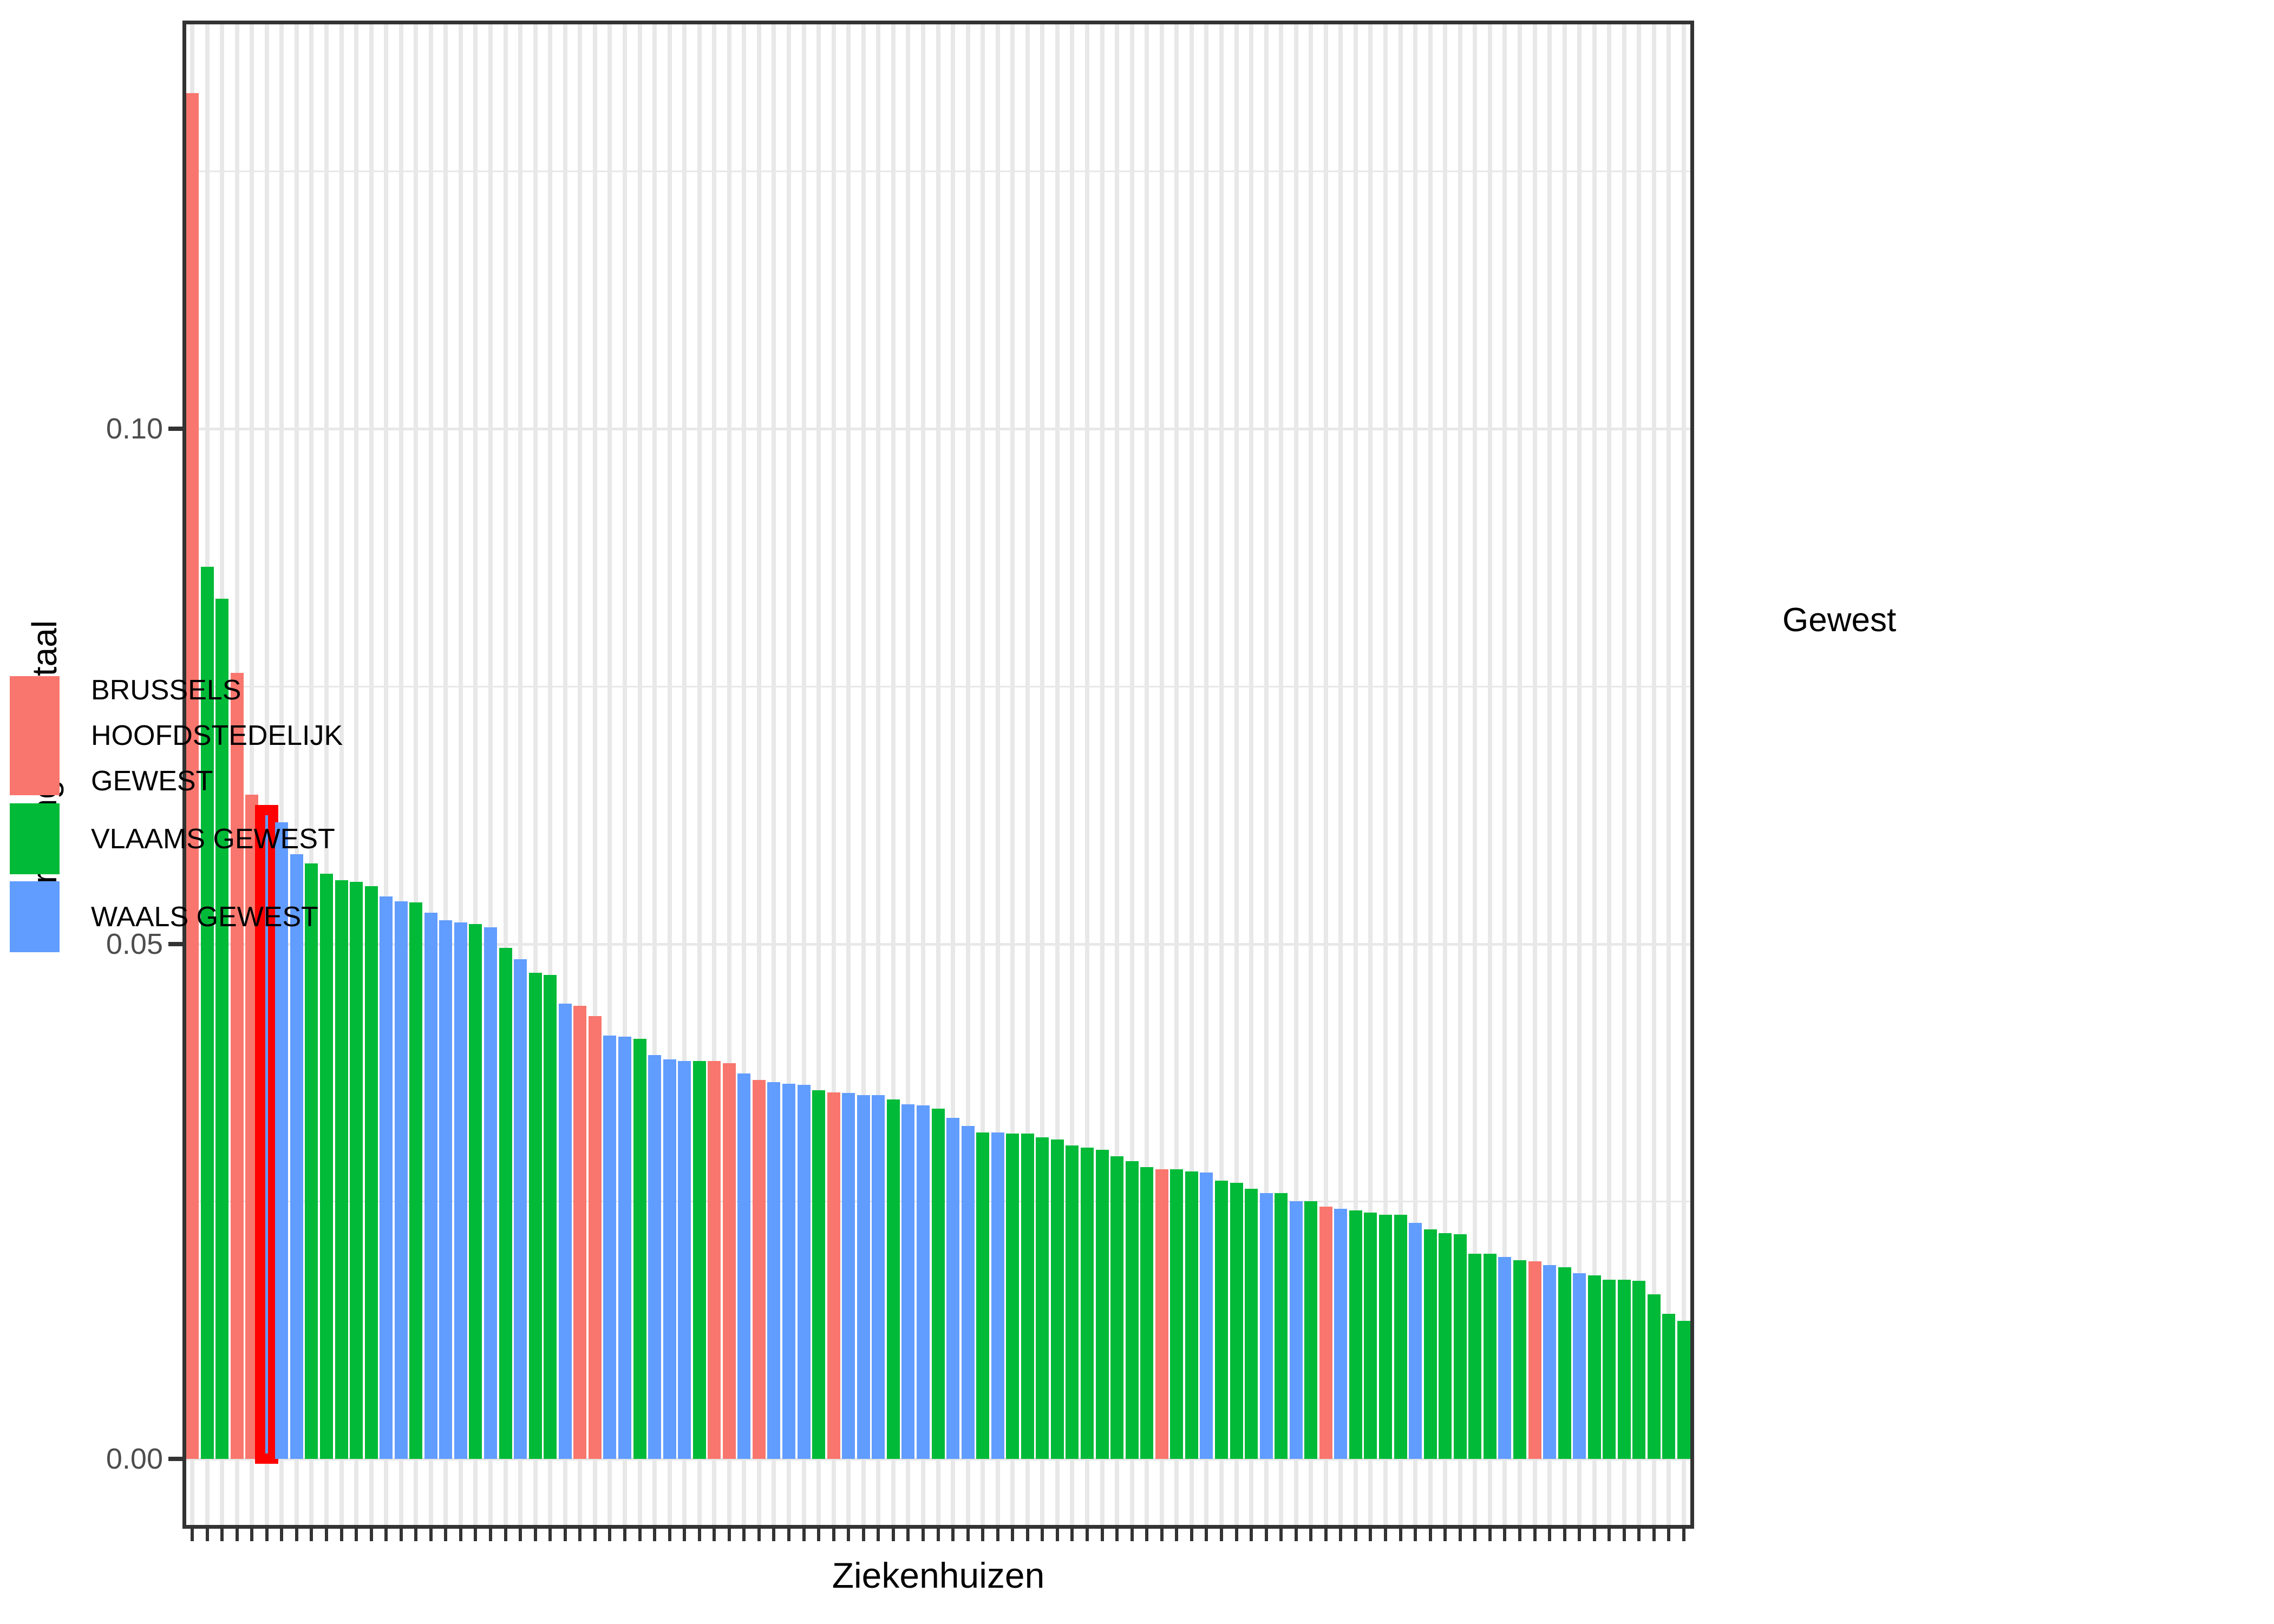  I want to click on y-tick-mark, so click(176, 943).